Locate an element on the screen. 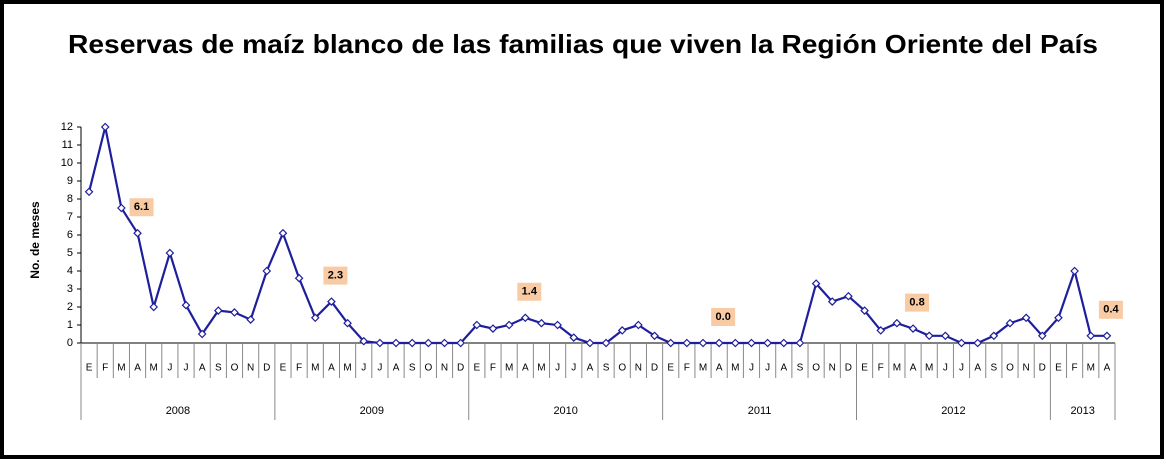 The width and height of the screenshot is (1166, 466). y-tick-label: 4 is located at coordinates (70, 271).